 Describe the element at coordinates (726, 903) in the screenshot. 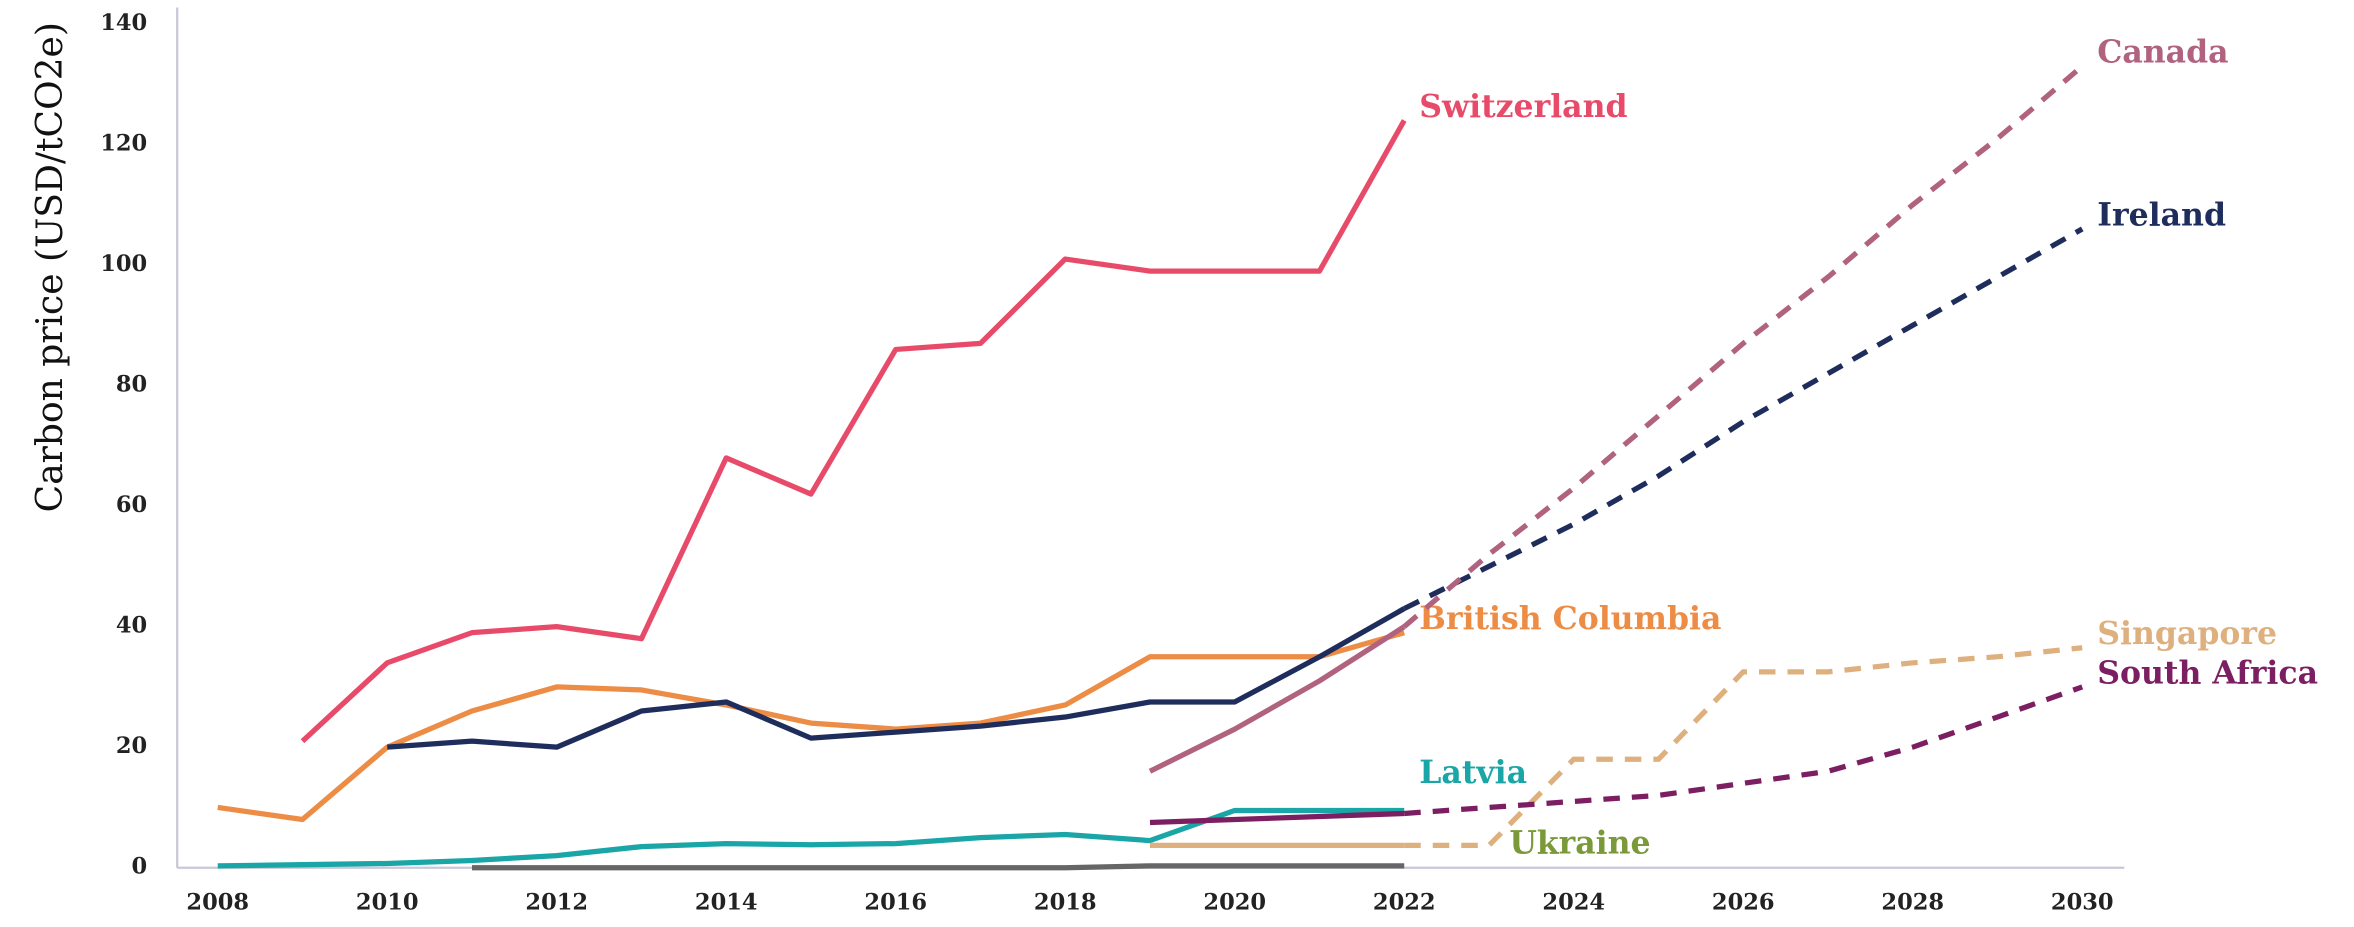

I see `x-tick-label: 2014` at that location.